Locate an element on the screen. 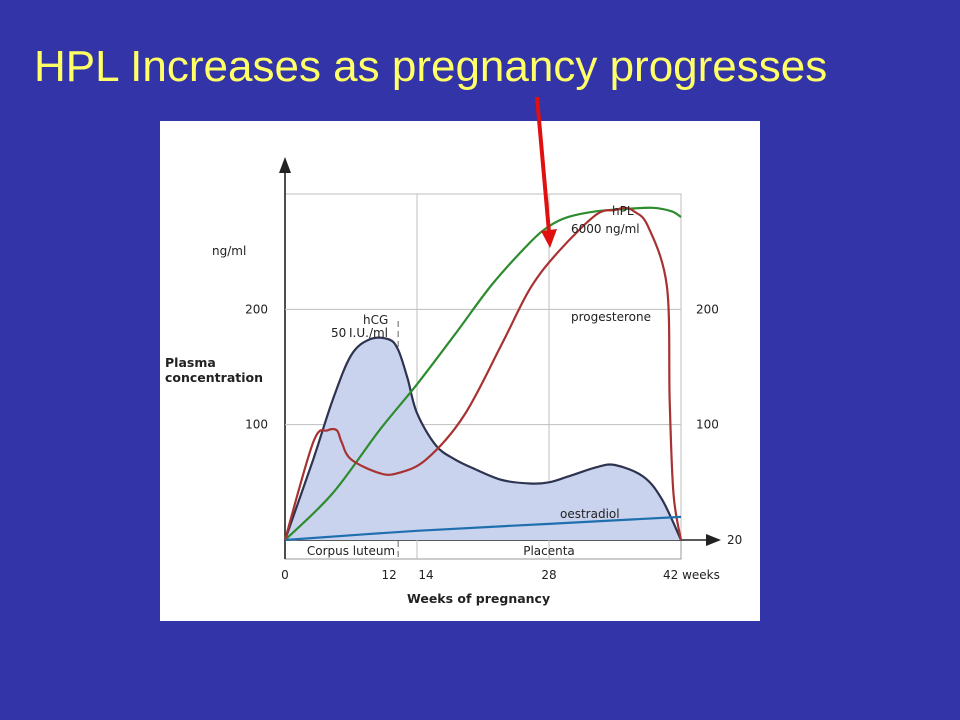  pointer-arrow-shaft is located at coordinates (543, 164).